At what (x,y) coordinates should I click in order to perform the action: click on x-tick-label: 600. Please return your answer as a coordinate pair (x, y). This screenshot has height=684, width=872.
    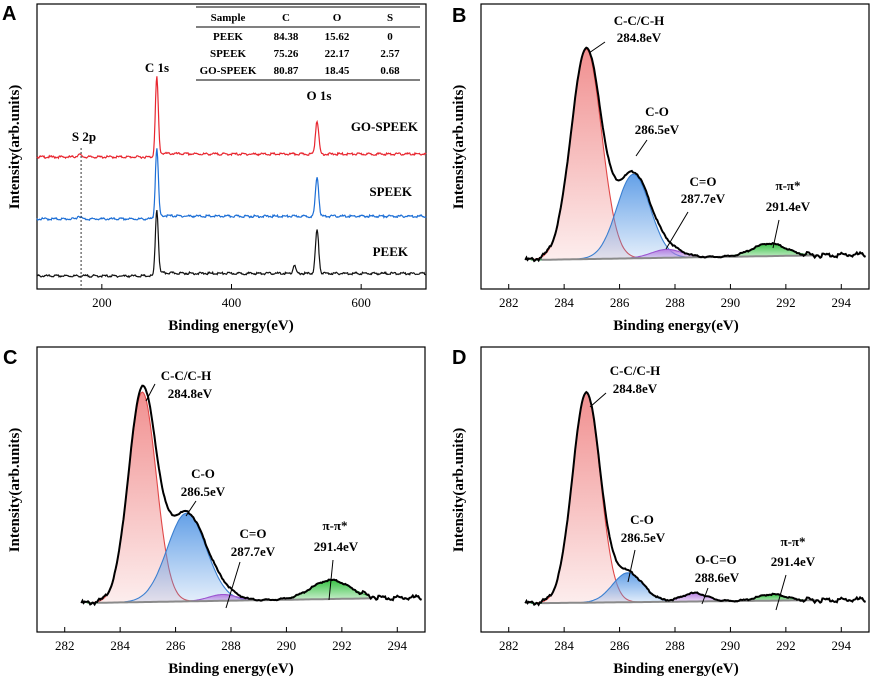
    Looking at the image, I should click on (361, 302).